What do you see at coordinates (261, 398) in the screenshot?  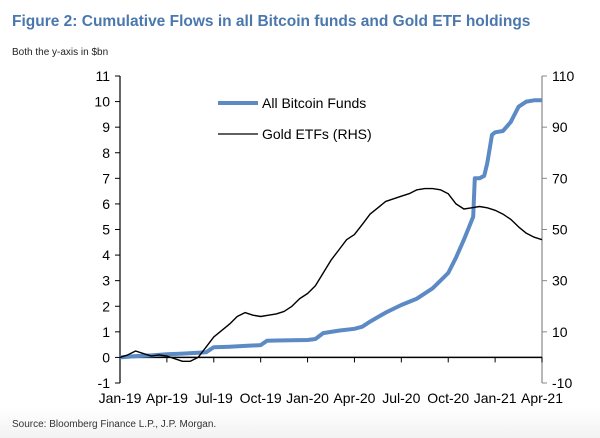 I see `x-tick-label: Oct-19` at bounding box center [261, 398].